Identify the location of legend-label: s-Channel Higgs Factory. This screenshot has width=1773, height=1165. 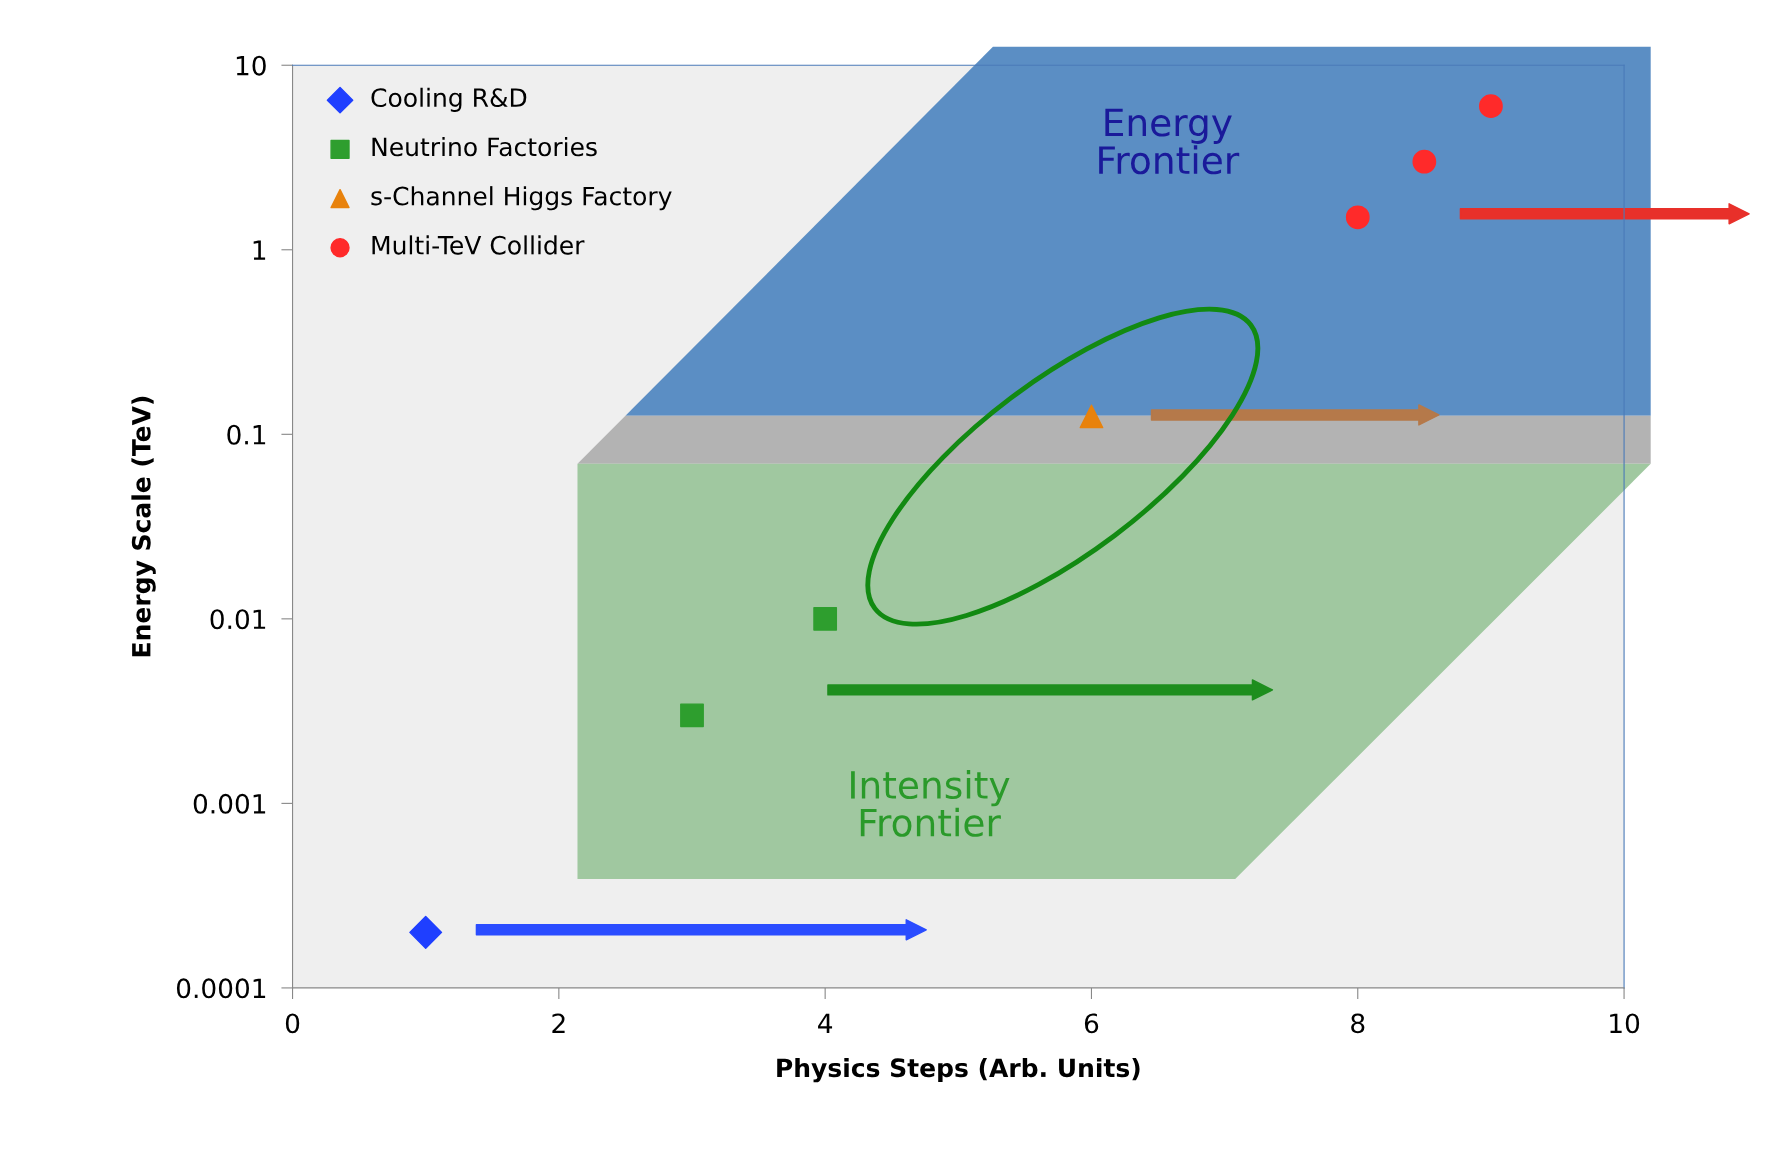
(521, 198).